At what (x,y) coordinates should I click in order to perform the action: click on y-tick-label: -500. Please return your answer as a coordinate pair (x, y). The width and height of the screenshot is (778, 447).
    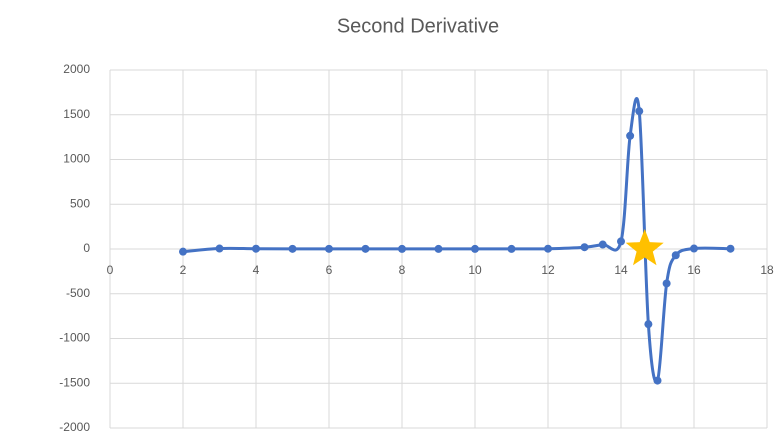
    Looking at the image, I should click on (78, 293).